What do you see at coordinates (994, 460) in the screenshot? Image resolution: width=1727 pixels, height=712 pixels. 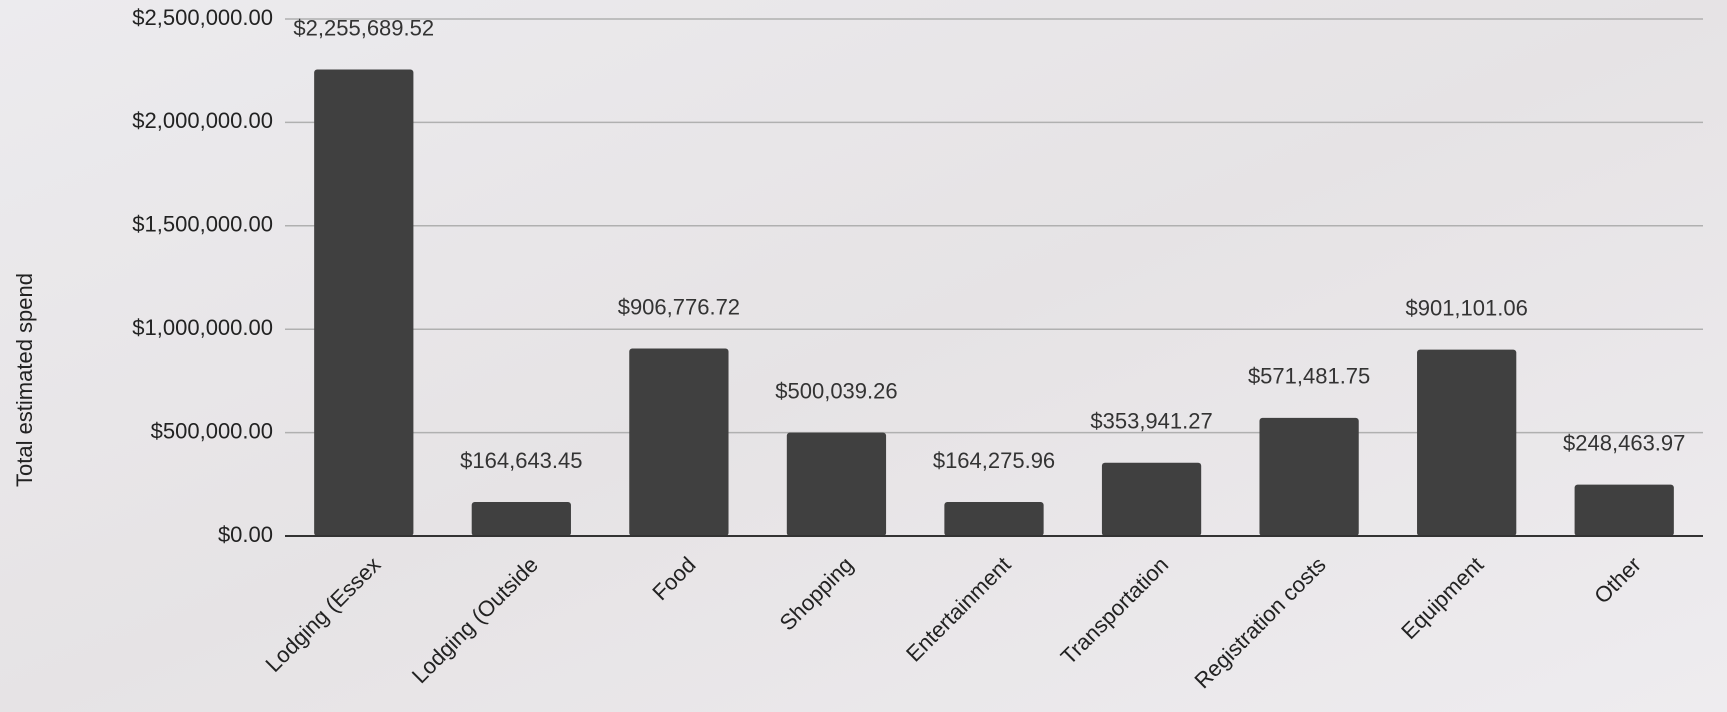 I see `value-label: $164,275.96` at bounding box center [994, 460].